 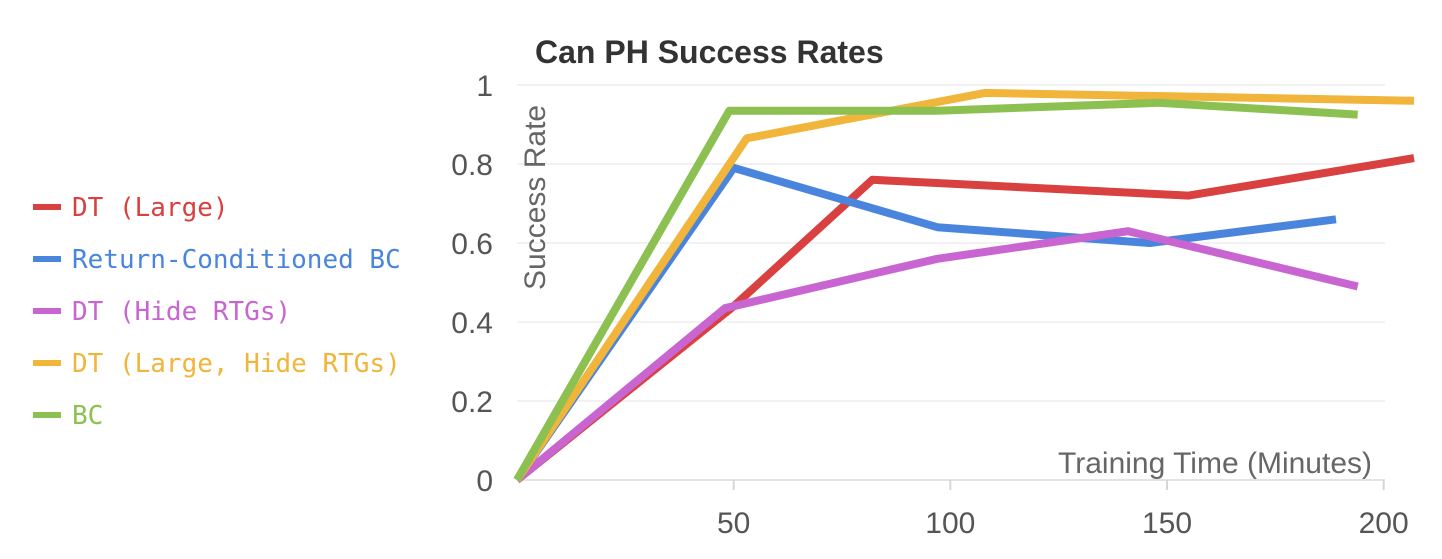 What do you see at coordinates (472, 244) in the screenshot?
I see `y-tick-label: 0.6` at bounding box center [472, 244].